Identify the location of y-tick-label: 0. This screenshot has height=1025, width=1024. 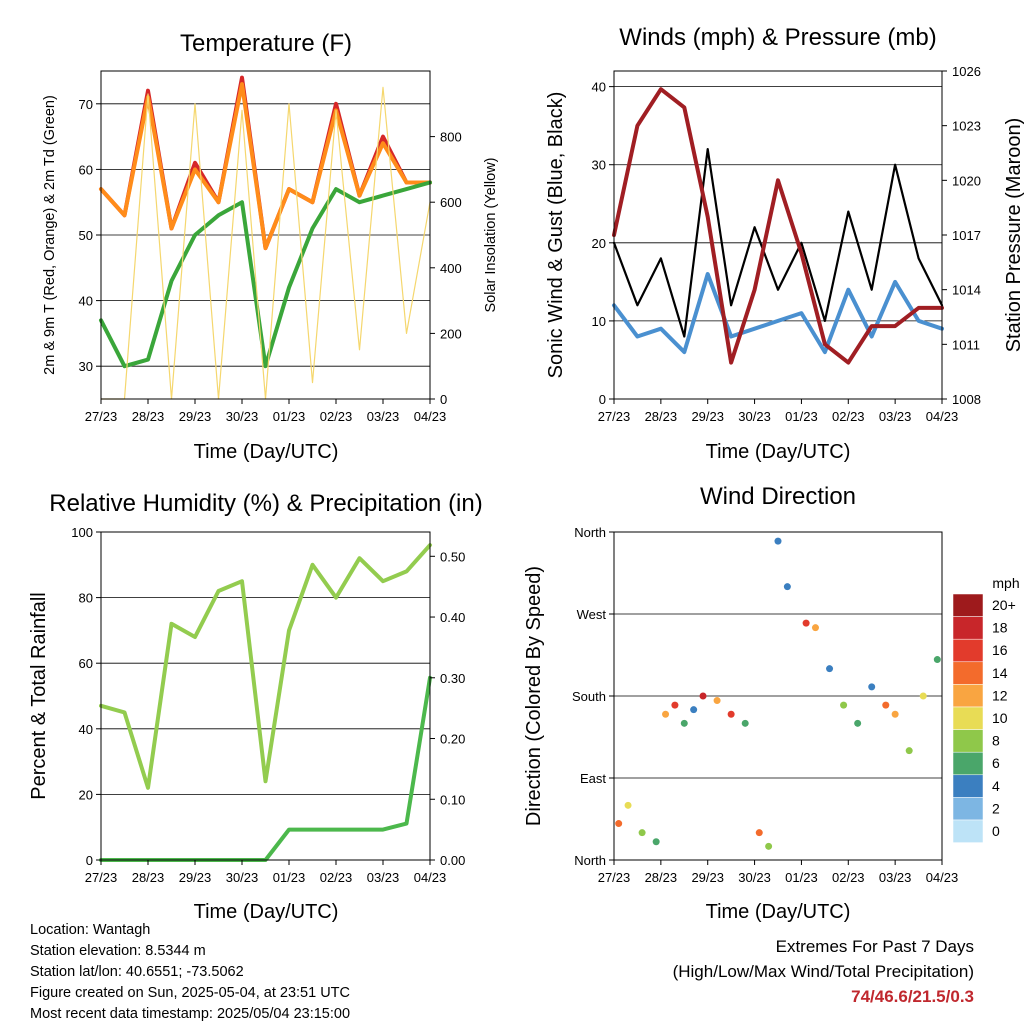
(89, 860).